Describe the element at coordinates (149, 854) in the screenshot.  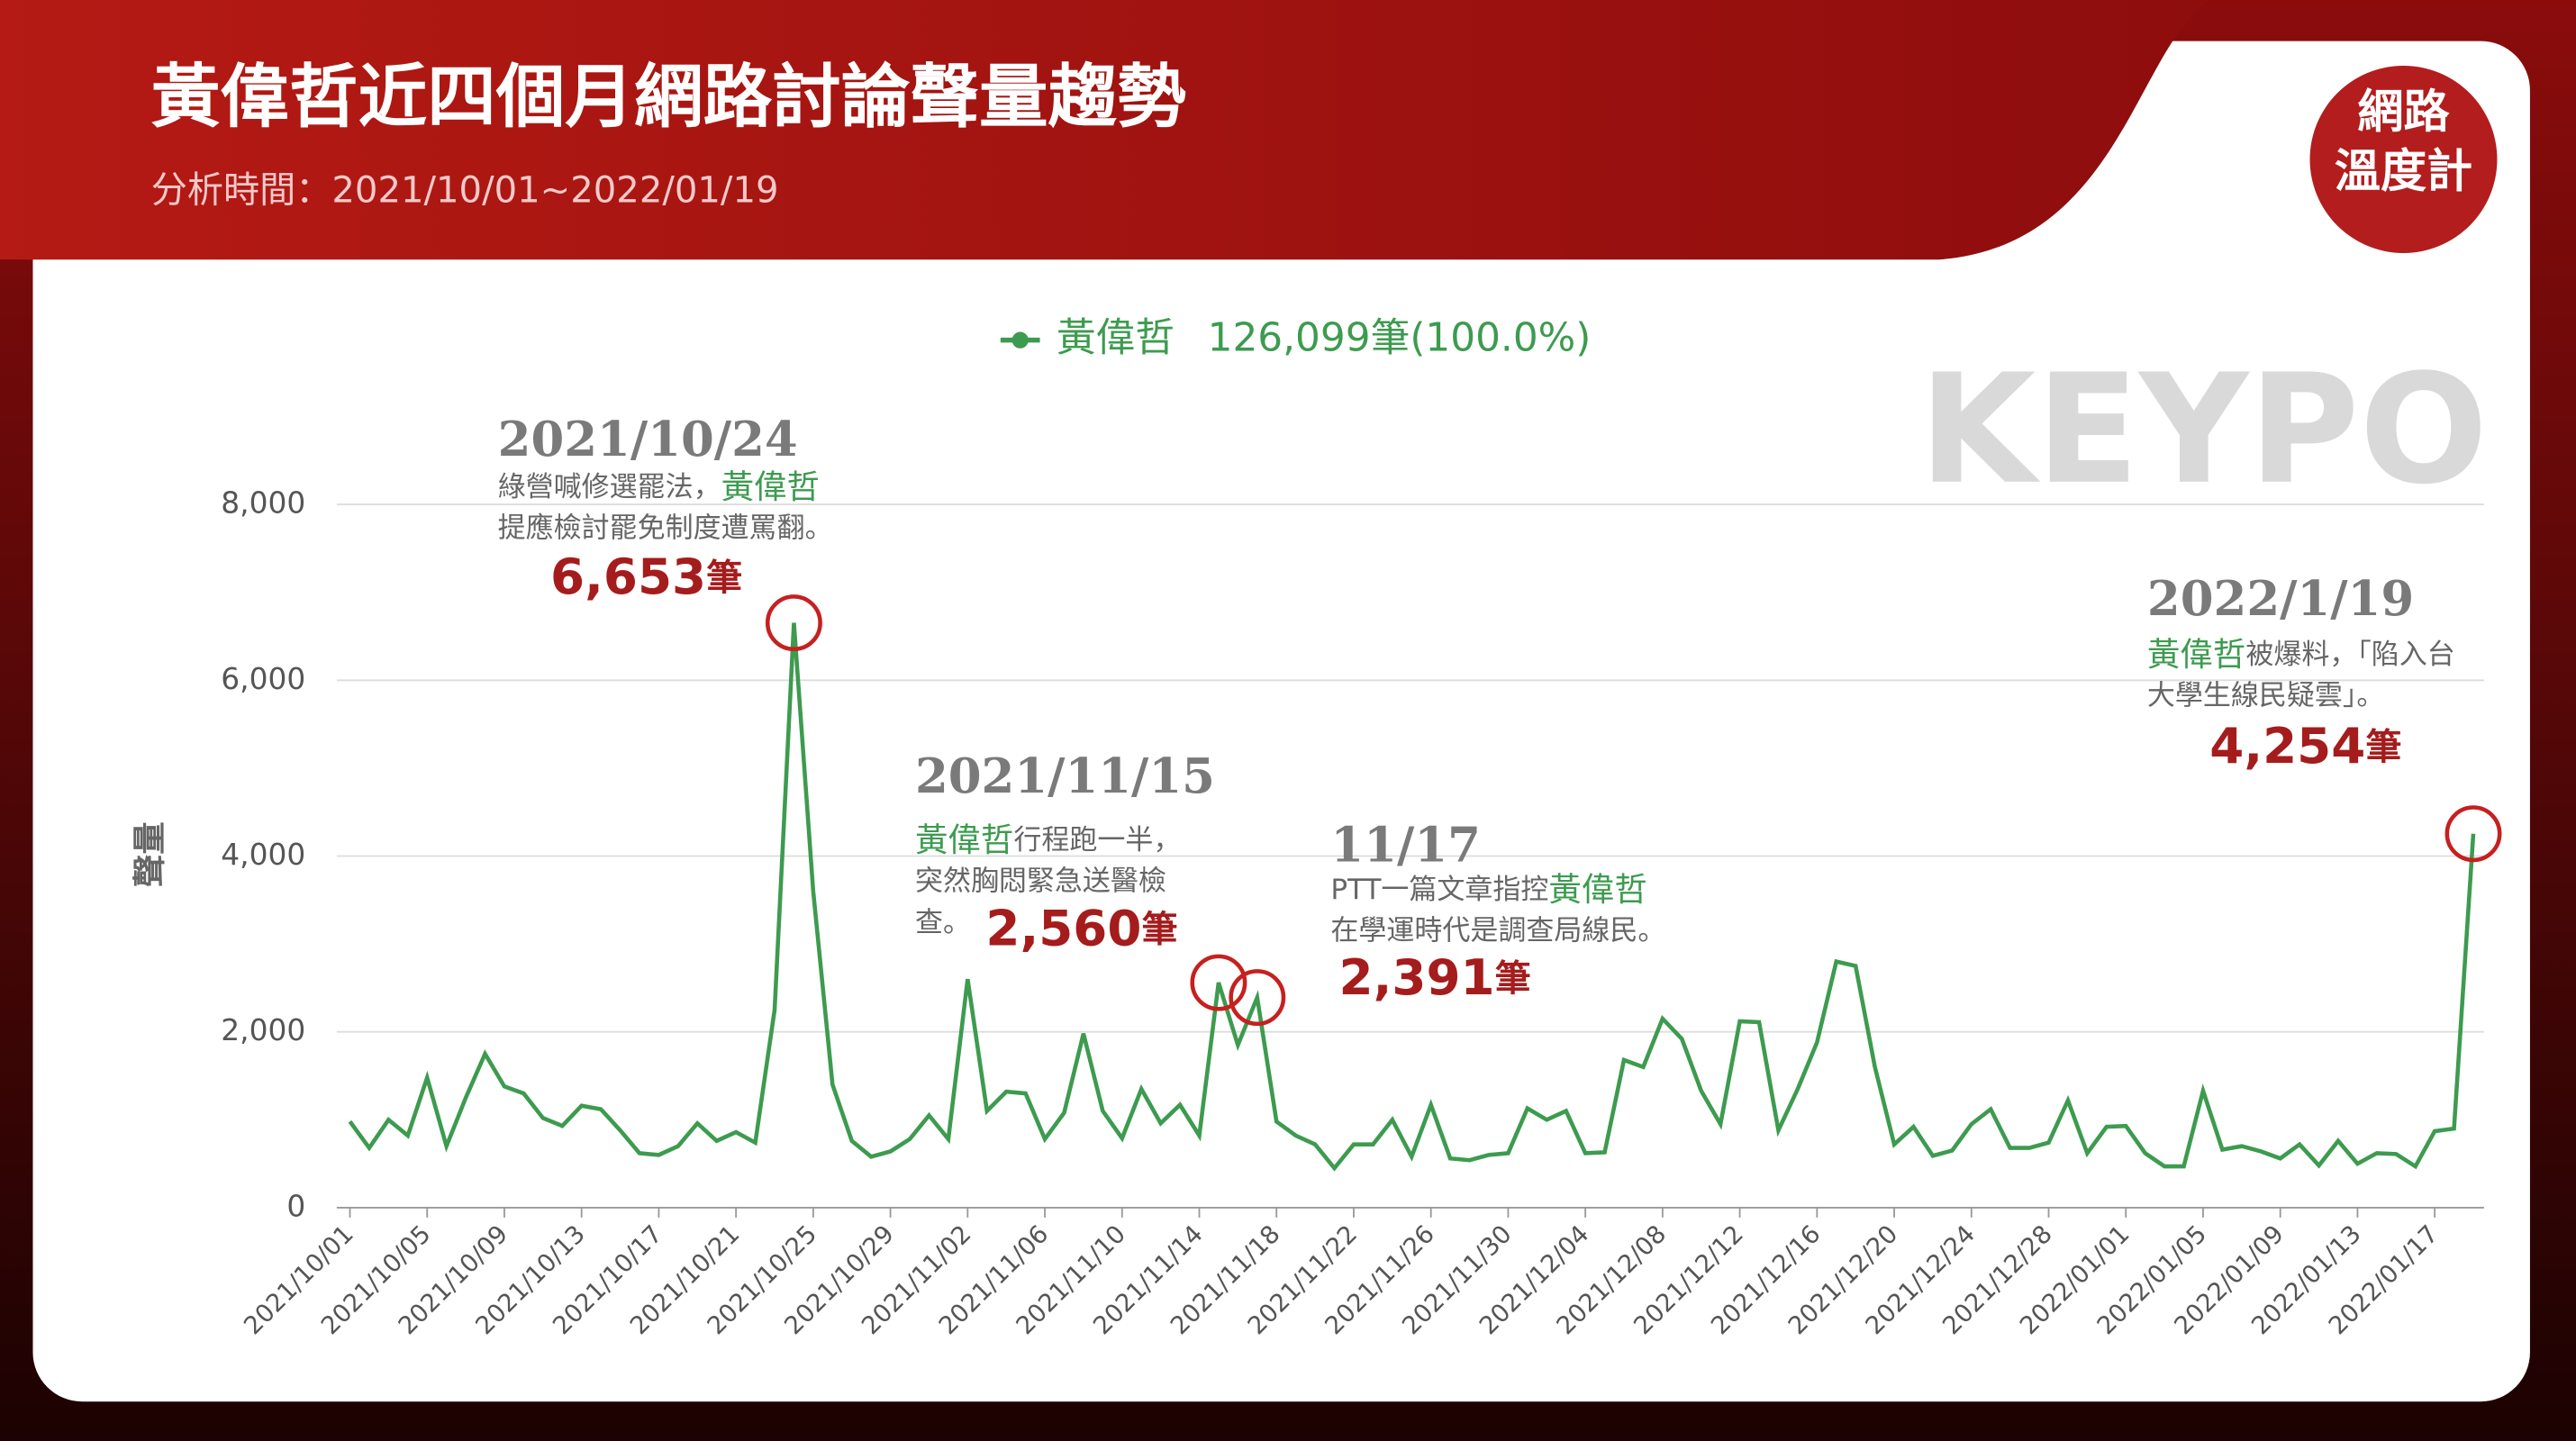
I see `y-axis-label: 聲量` at that location.